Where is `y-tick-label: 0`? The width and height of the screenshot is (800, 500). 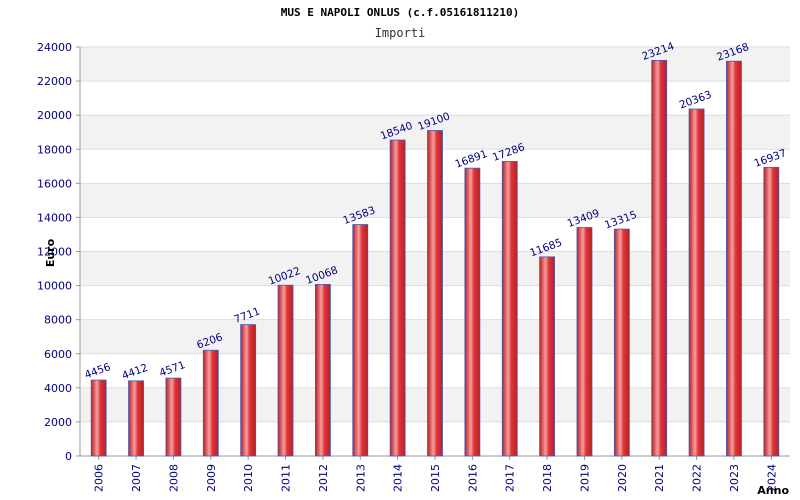 y-tick-label: 0 is located at coordinates (68, 456).